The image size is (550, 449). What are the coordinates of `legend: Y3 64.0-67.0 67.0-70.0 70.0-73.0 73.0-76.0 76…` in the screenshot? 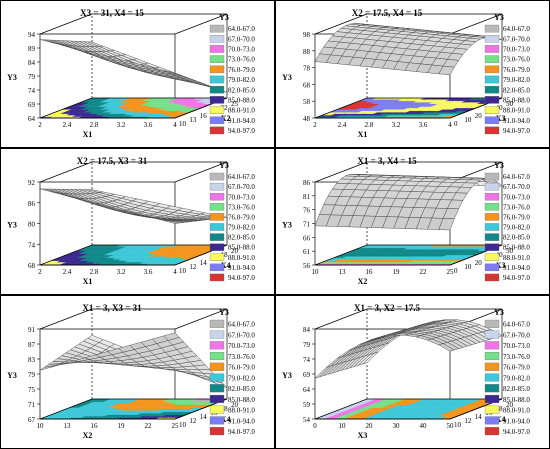 It's located at (232, 372).